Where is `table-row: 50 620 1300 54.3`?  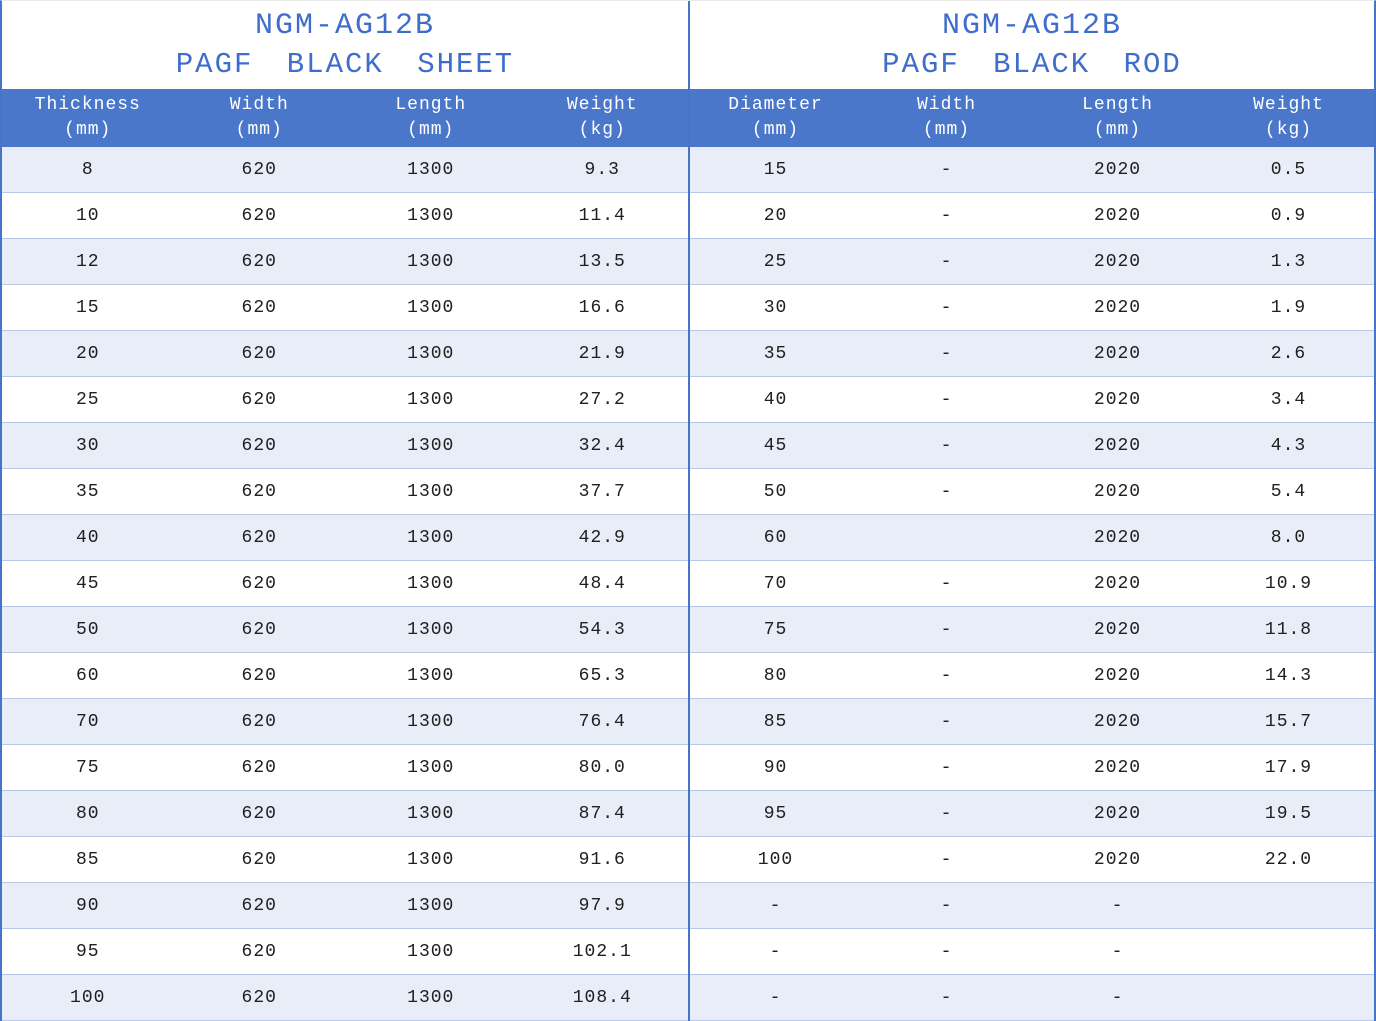 table-row: 50 620 1300 54.3 is located at coordinates (345, 629).